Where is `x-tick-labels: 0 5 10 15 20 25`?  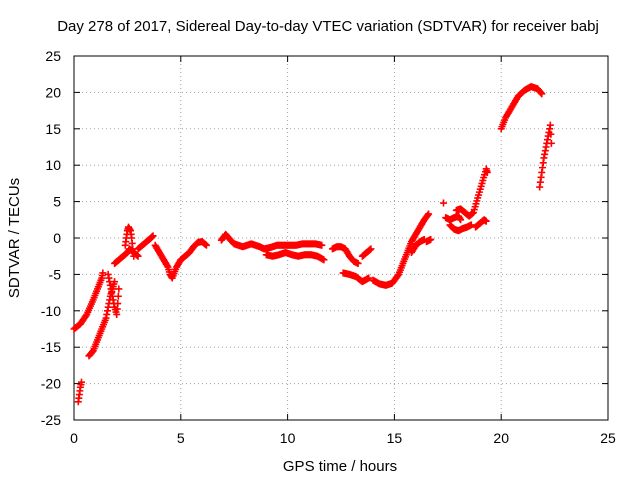
x-tick-labels: 0 5 10 15 20 25 is located at coordinates (343, 438).